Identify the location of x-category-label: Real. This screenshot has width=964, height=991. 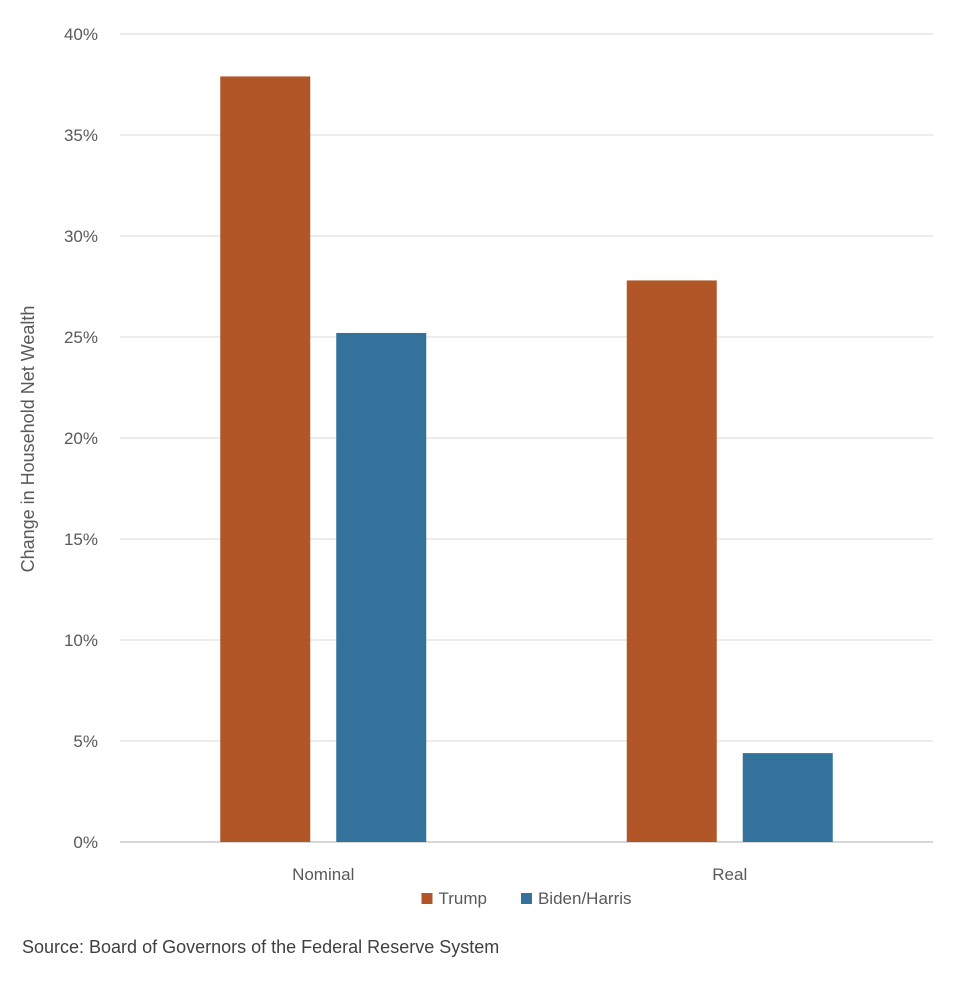
(729, 874).